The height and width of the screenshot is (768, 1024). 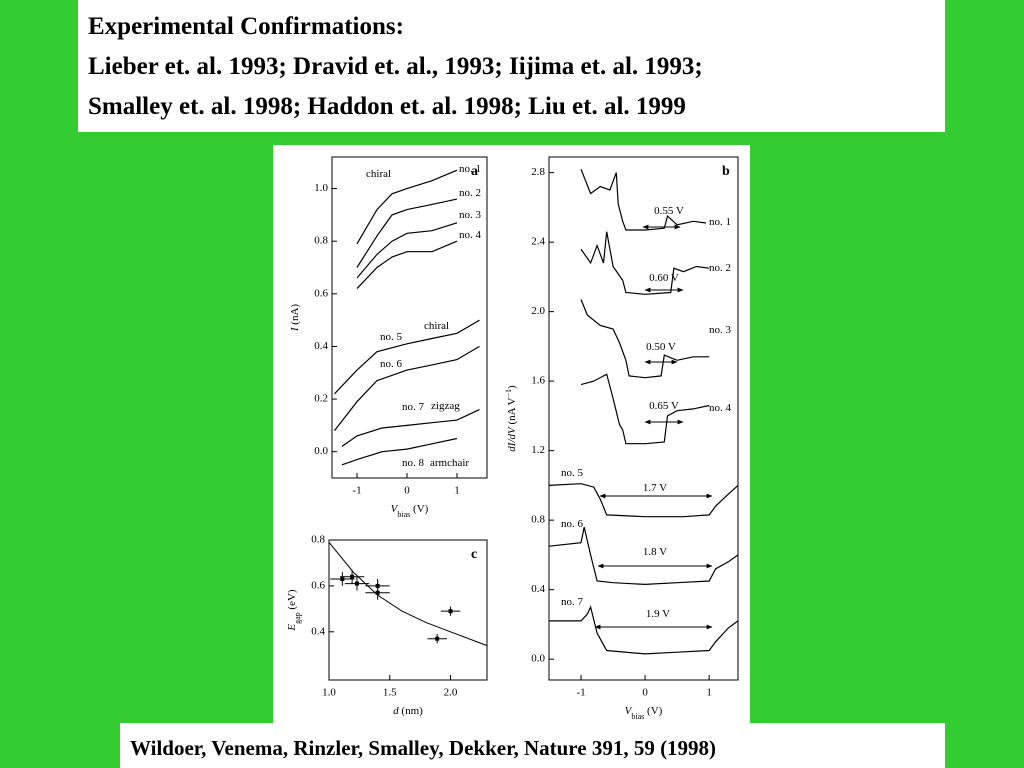 What do you see at coordinates (508, 393) in the screenshot?
I see `label-part: −1` at bounding box center [508, 393].